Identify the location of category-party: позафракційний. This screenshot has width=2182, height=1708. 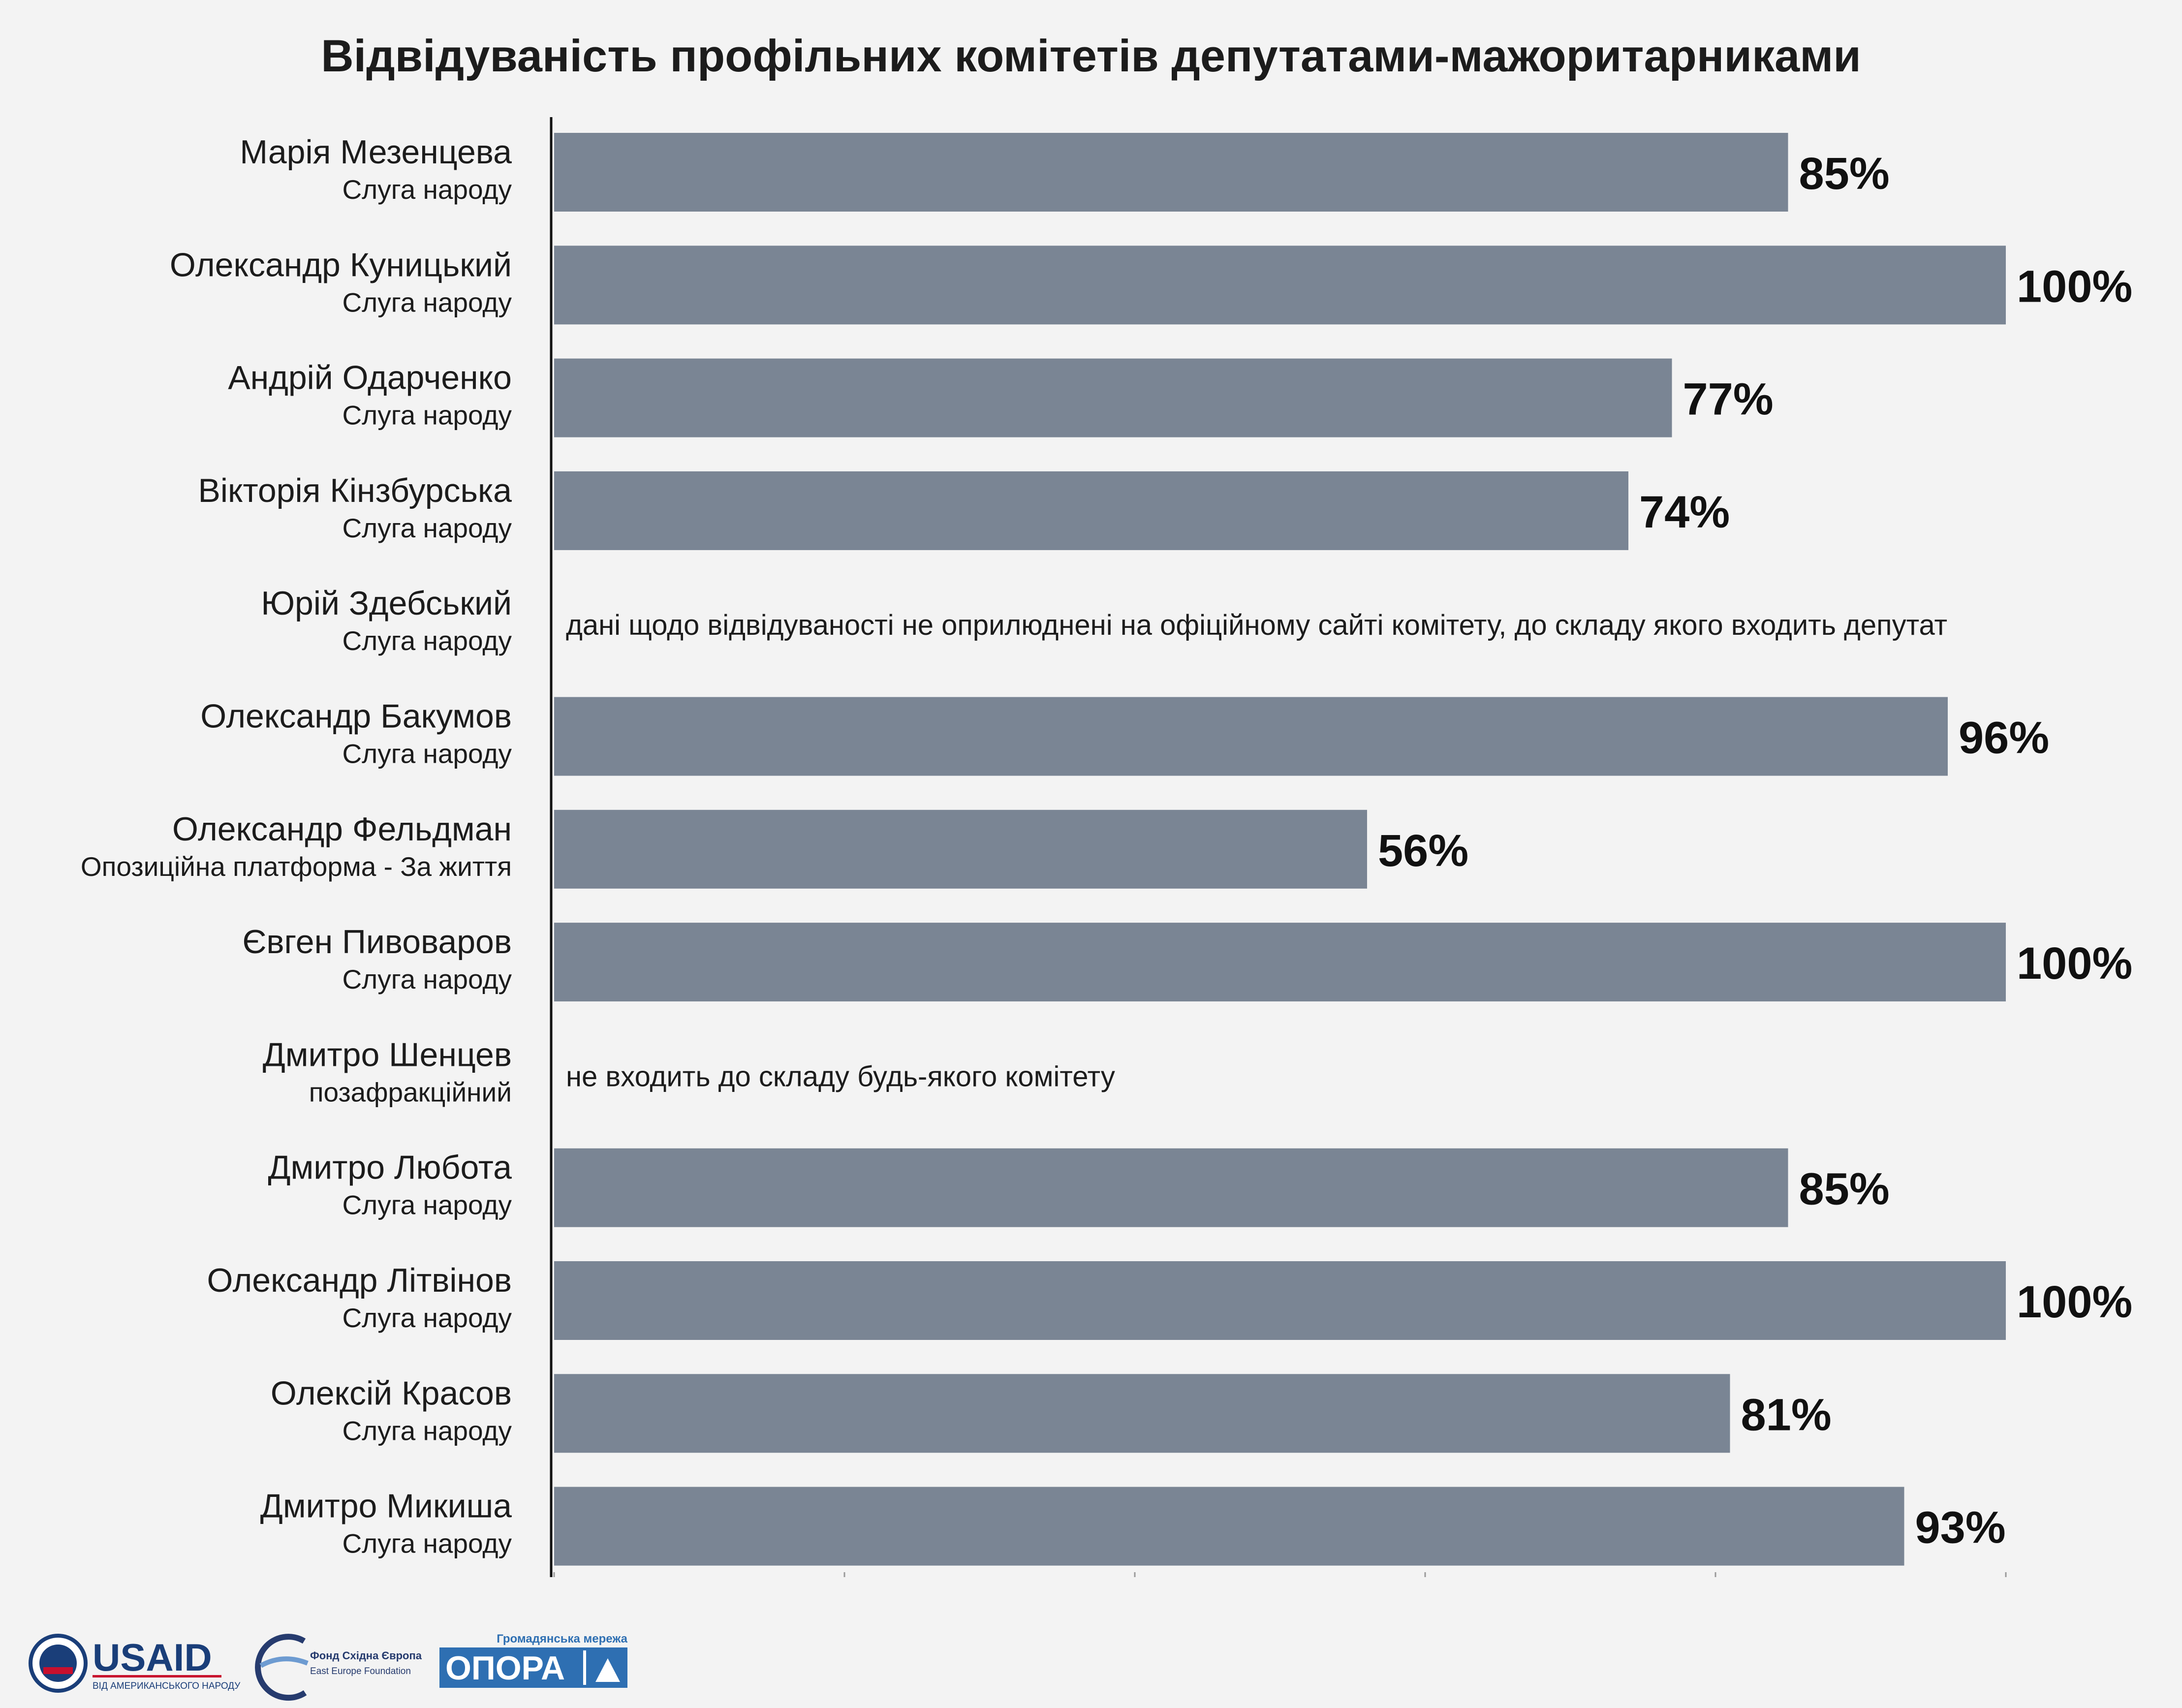
(411, 1092).